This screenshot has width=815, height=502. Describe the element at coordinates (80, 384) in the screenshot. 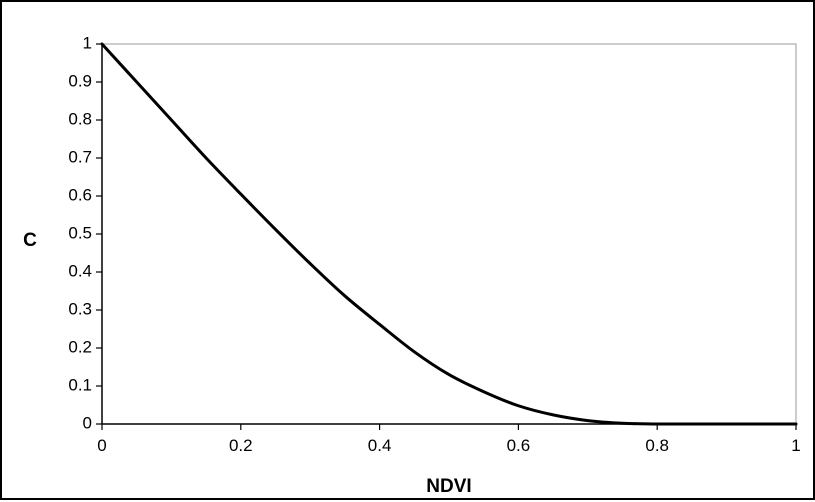

I see `y-tick-label: 0.1` at that location.